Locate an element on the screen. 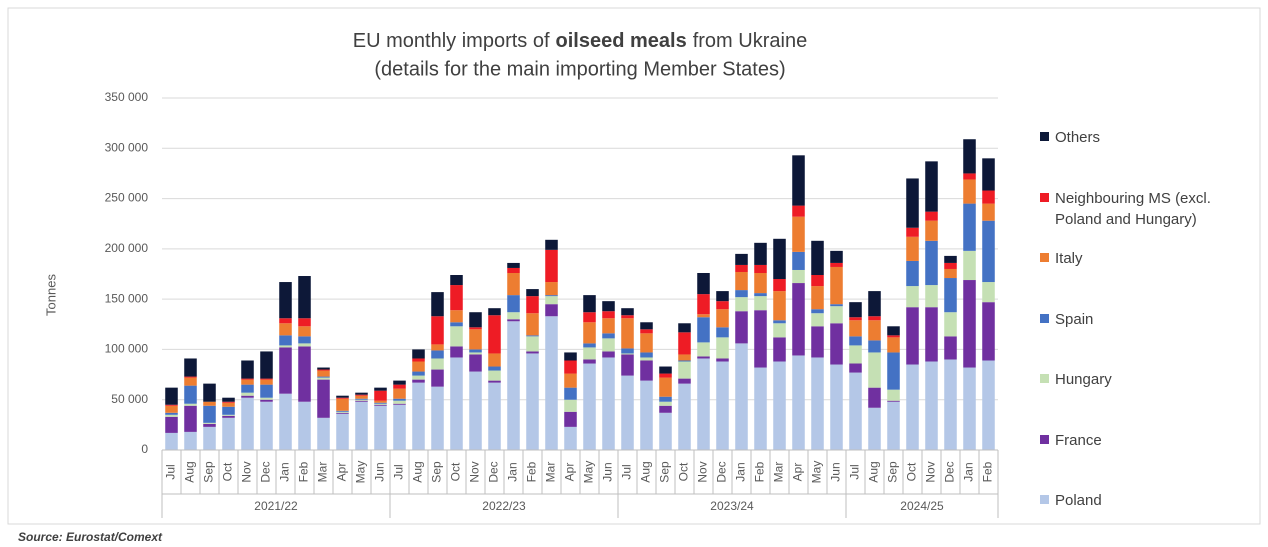 The height and width of the screenshot is (547, 1268). y-tick-label: 300 000 is located at coordinates (127, 147).